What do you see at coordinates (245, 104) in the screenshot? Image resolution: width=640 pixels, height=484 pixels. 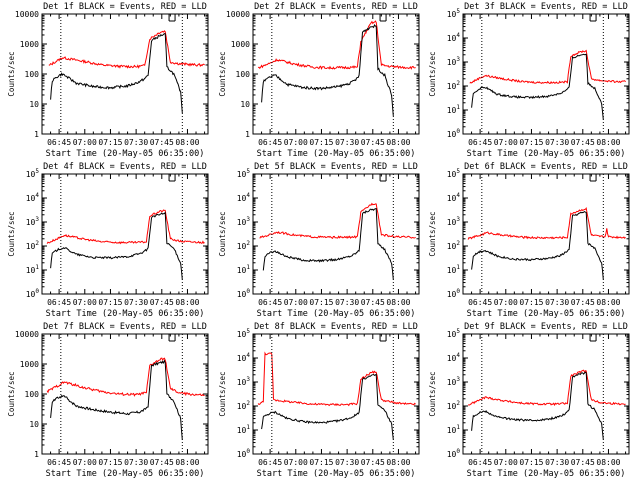 I see `y-tick-label: 10` at bounding box center [245, 104].